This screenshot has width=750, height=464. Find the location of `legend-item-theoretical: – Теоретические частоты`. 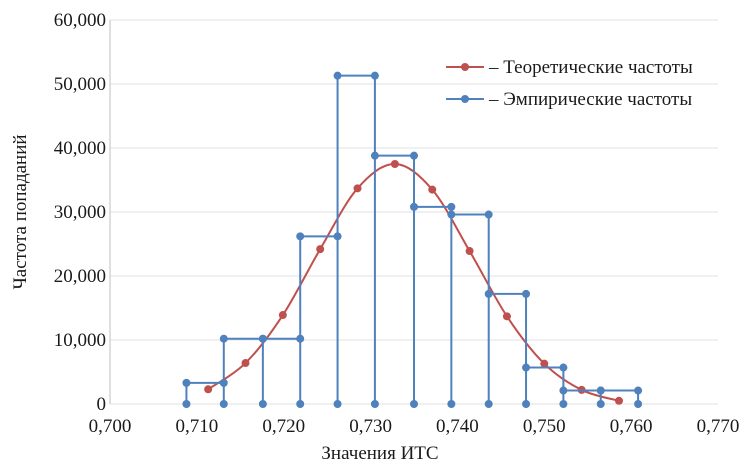

legend-item-theoretical: – Теоретические частоты is located at coordinates (569, 67).